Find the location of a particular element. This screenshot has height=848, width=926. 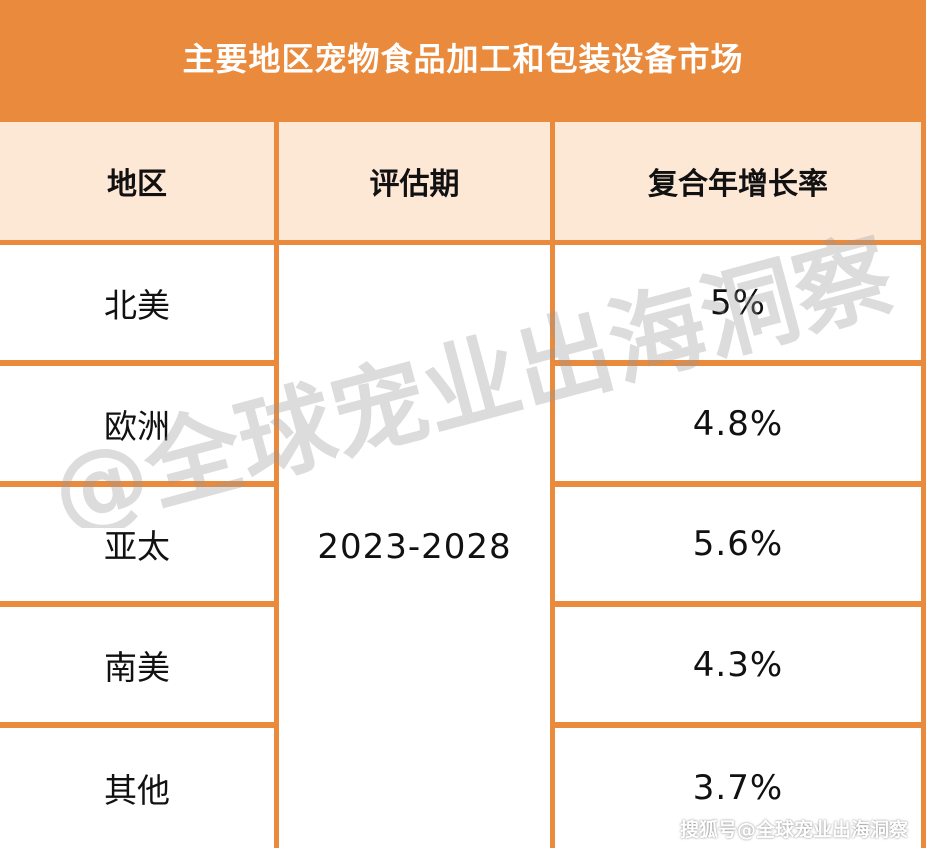

cagr-cell: 4.8% is located at coordinates (738, 423).